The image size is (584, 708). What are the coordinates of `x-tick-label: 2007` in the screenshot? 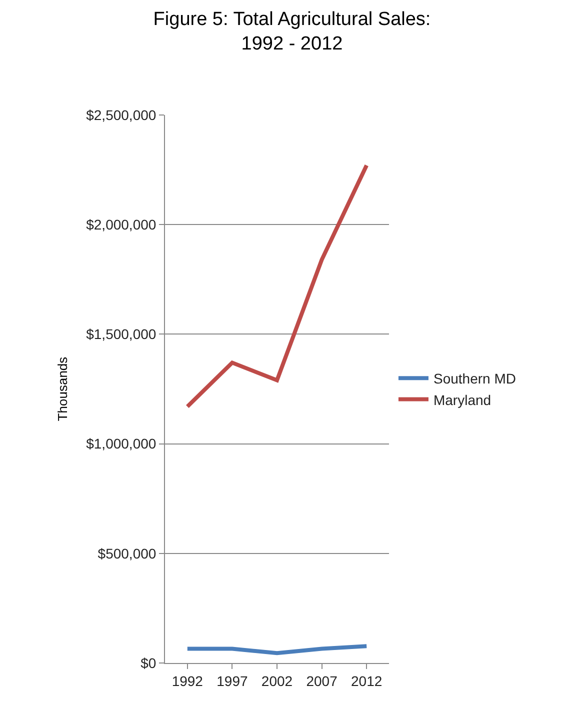 It's located at (322, 680).